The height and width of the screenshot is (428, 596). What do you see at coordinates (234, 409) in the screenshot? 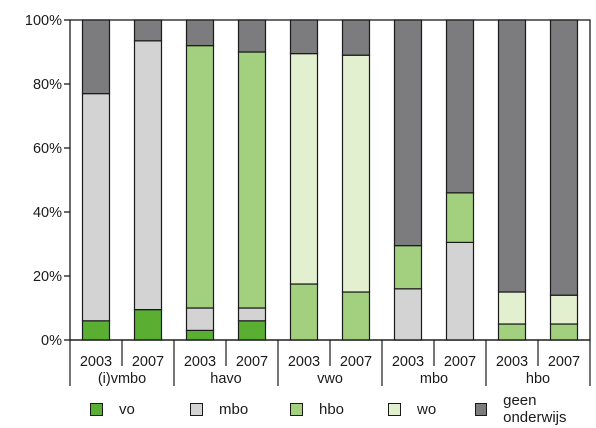
I see `legend-label: mbo` at bounding box center [234, 409].